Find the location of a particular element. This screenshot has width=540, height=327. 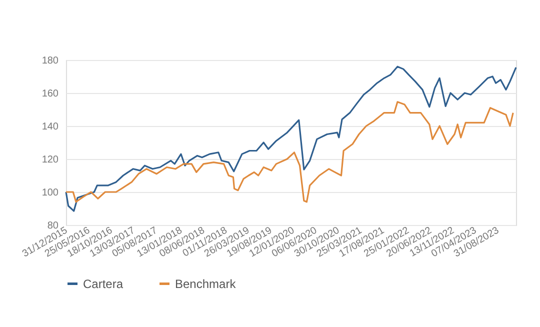

legend-label: Cartera is located at coordinates (103, 283).